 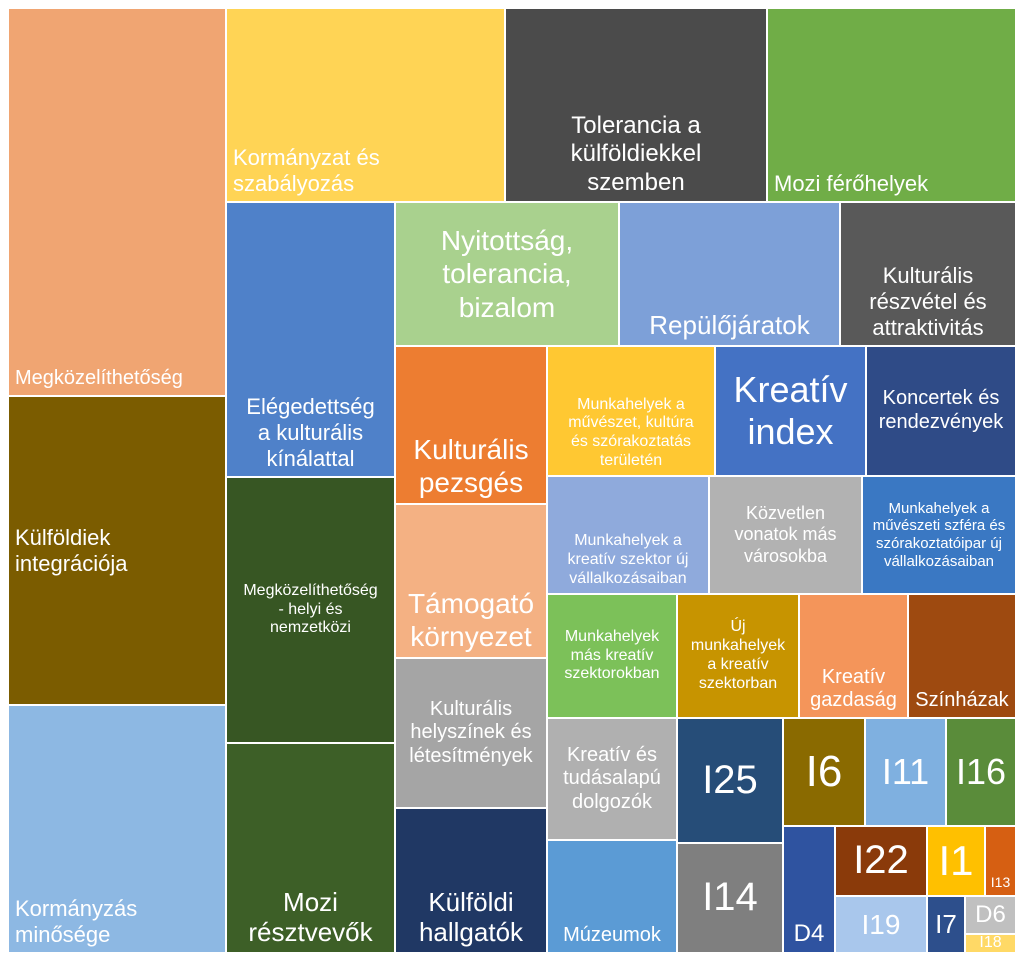 I want to click on treemap-tile-label: I22, so click(x=881, y=860).